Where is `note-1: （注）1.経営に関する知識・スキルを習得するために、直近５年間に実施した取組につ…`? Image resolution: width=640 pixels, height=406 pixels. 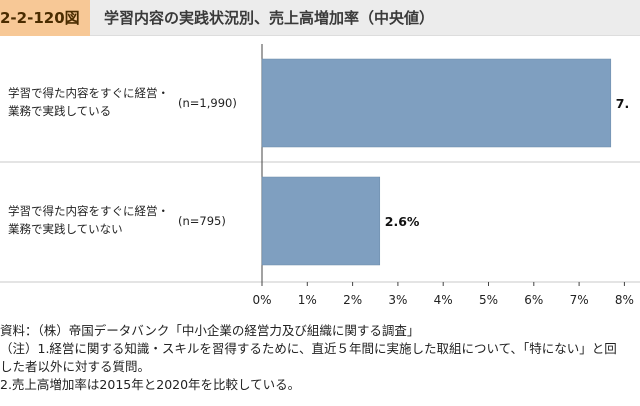 note-1: （注）1.経営に関する知識・スキルを習得するために、直近５年間に実施した取組につ… is located at coordinates (308, 348).